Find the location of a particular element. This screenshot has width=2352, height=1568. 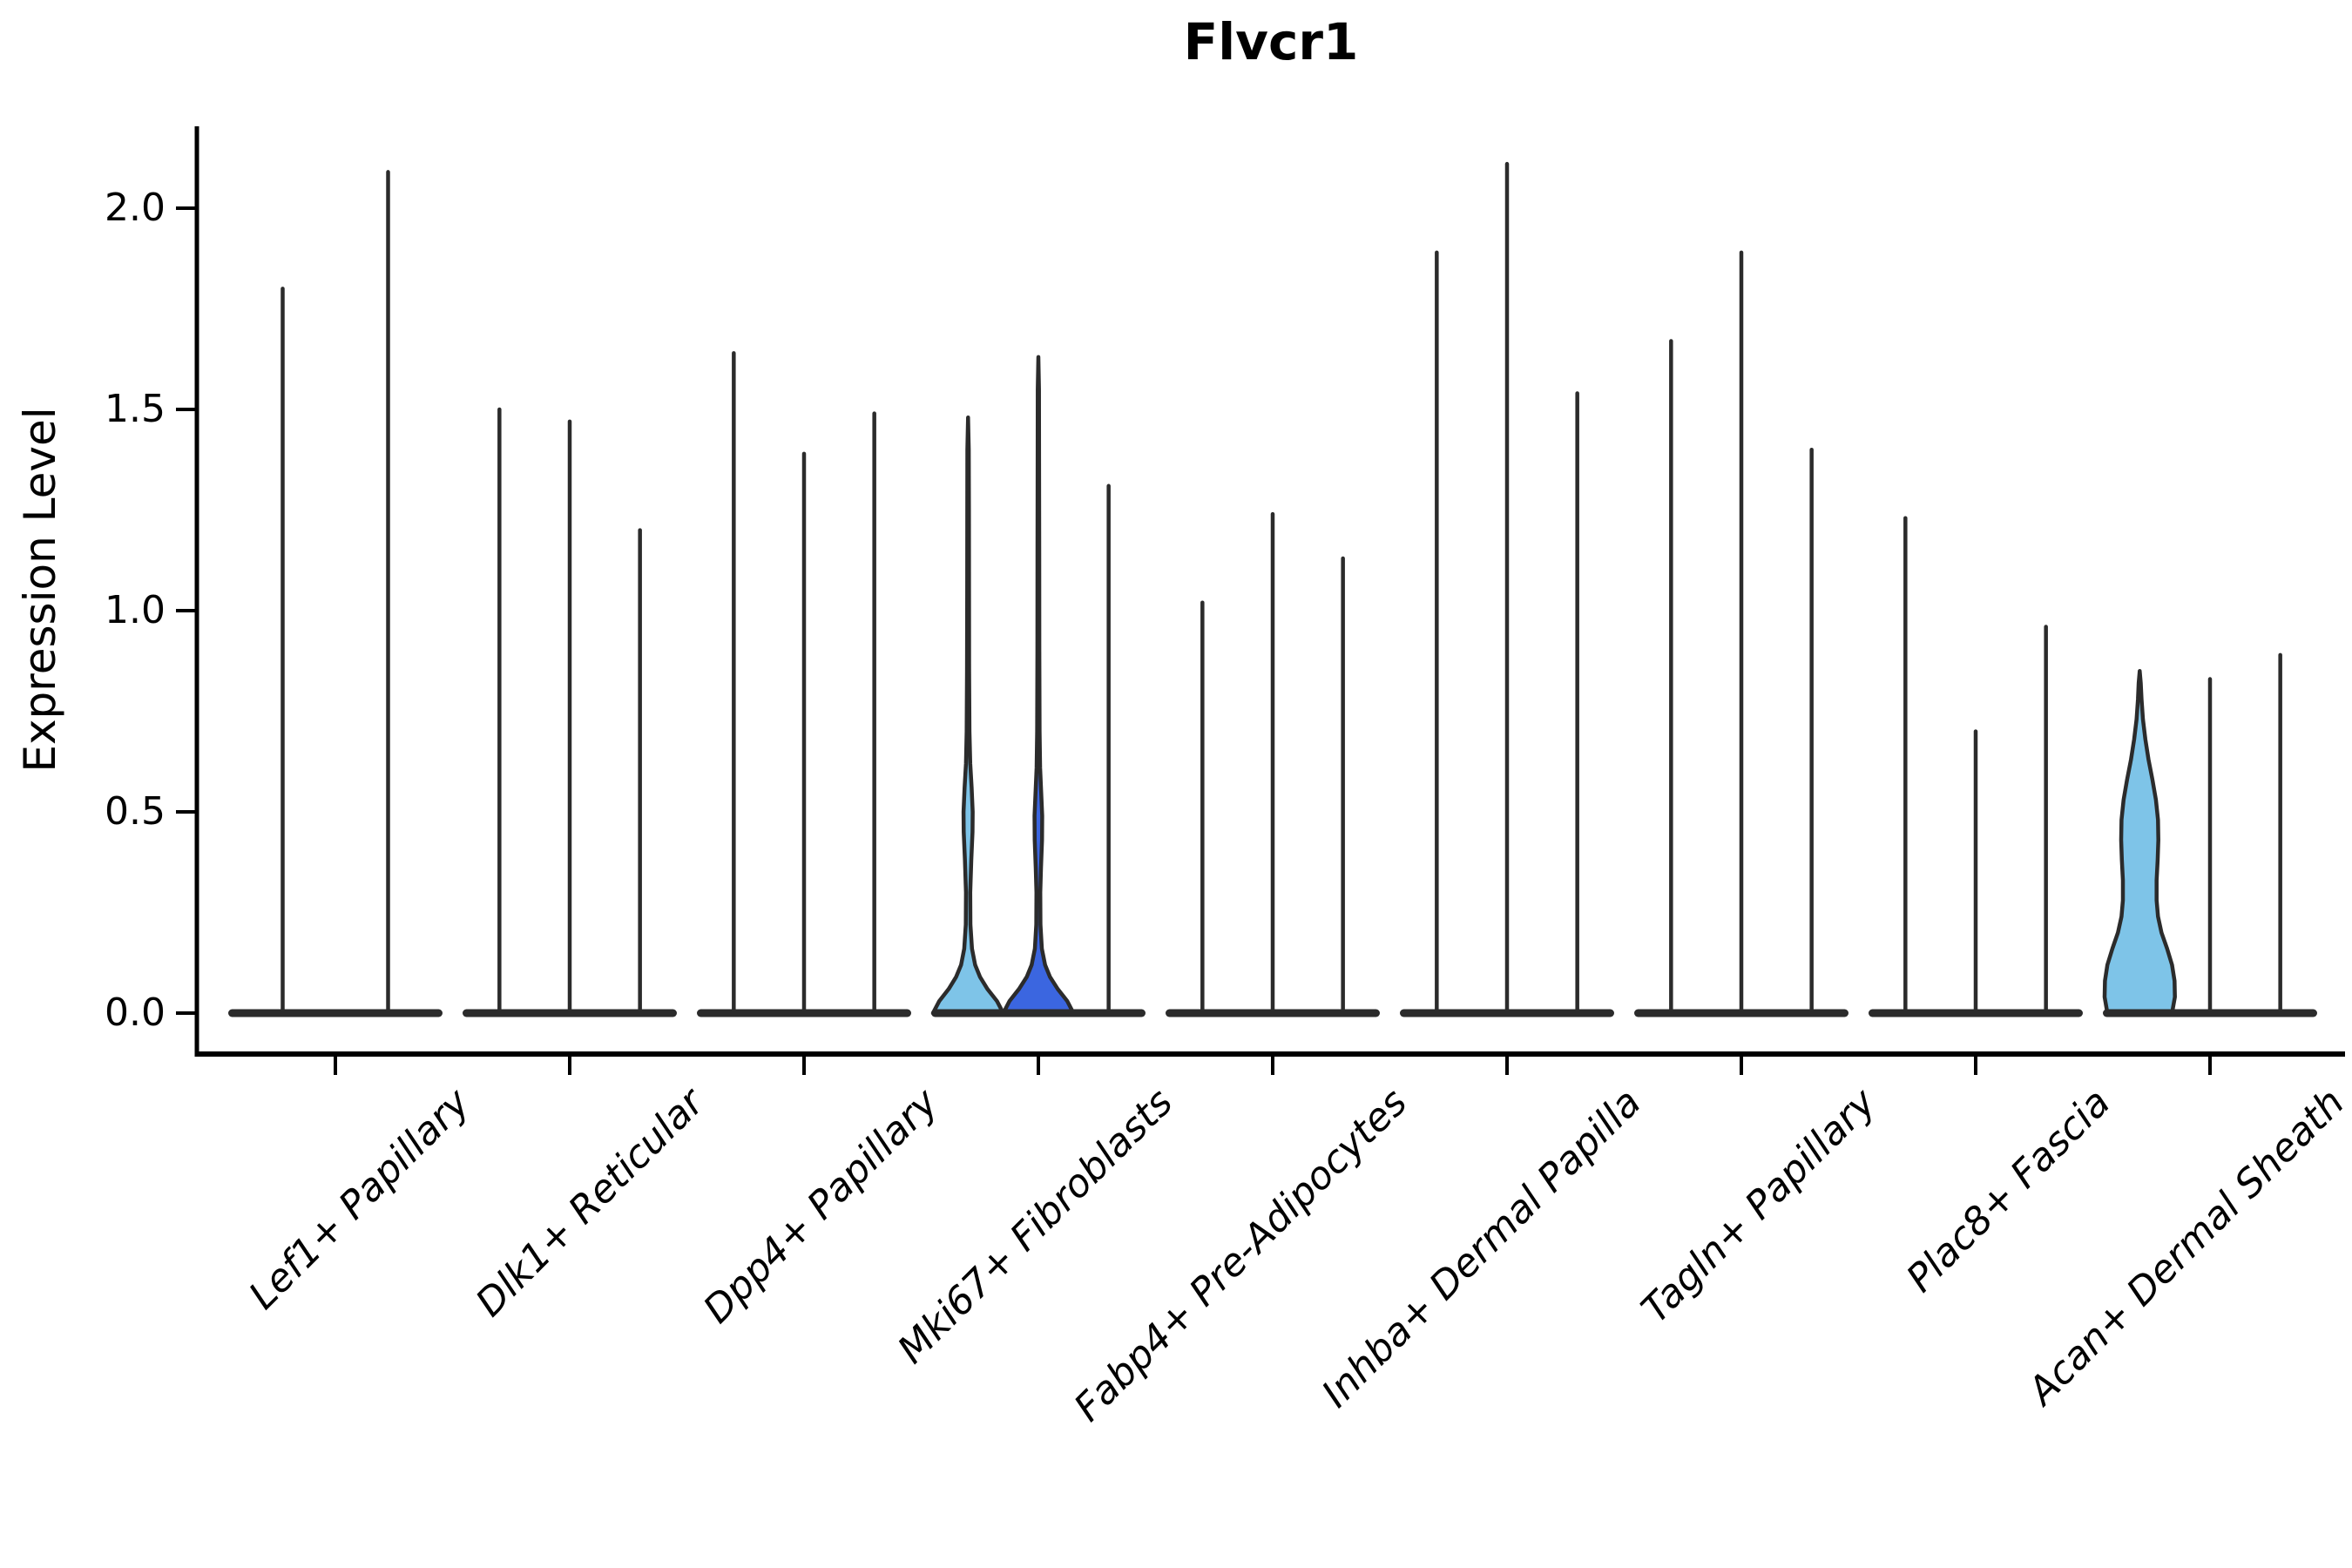

ytick-label-2: 1.0 is located at coordinates (135, 610).